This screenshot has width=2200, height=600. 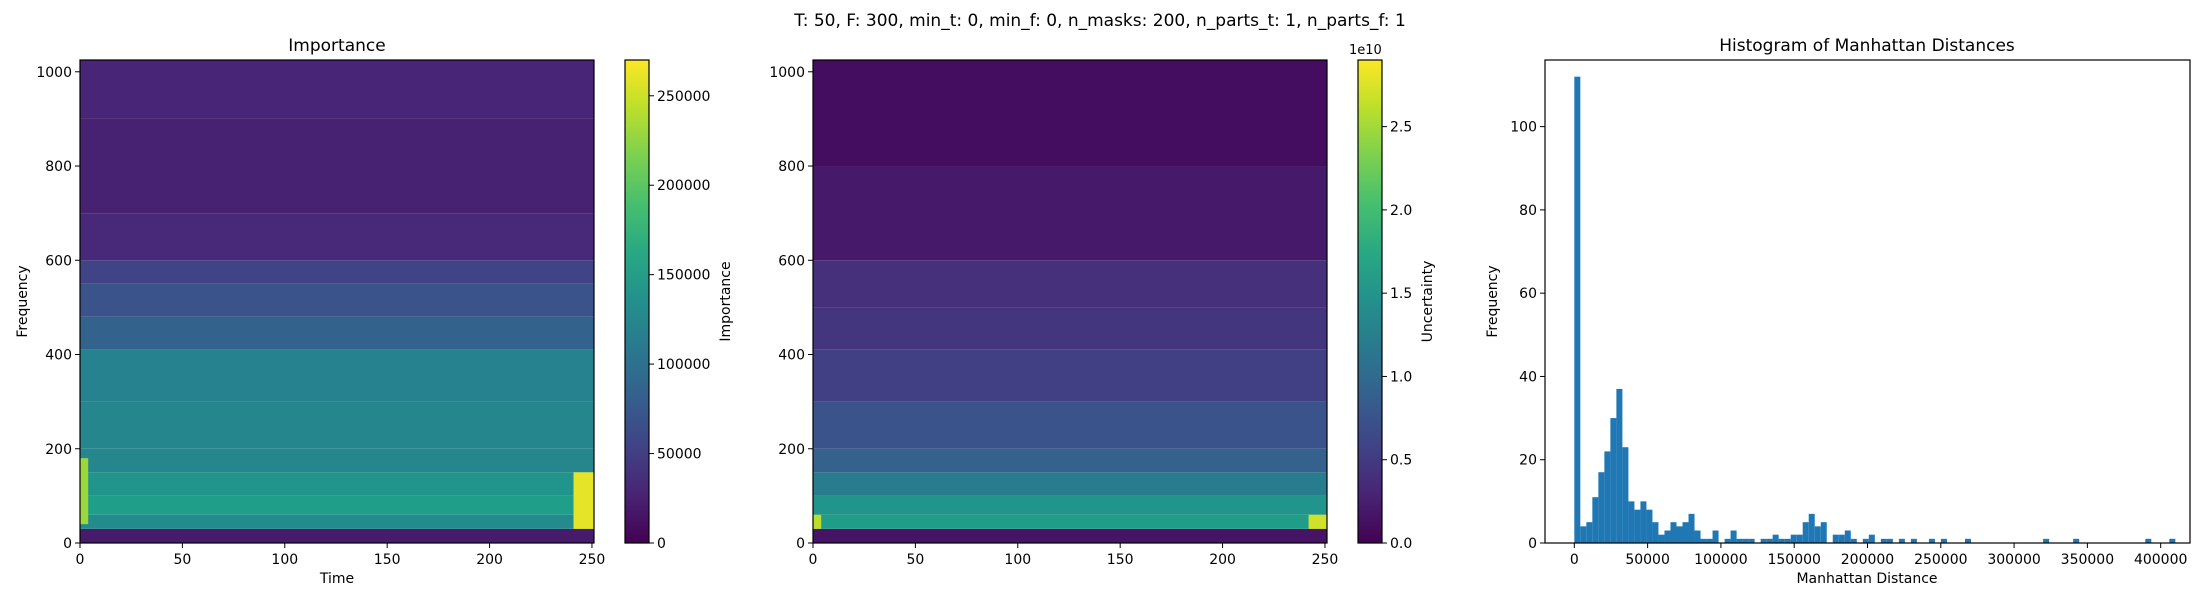 What do you see at coordinates (791, 167) in the screenshot?
I see `y-tick-label: 800` at bounding box center [791, 167].